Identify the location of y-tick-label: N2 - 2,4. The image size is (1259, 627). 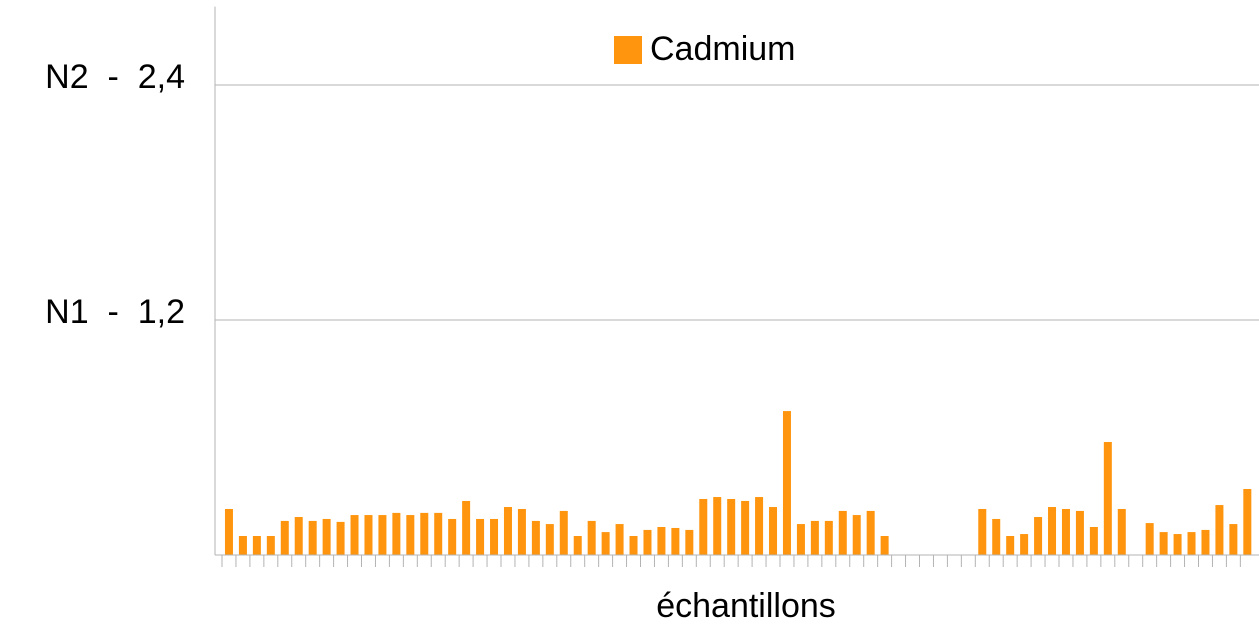
(115, 77).